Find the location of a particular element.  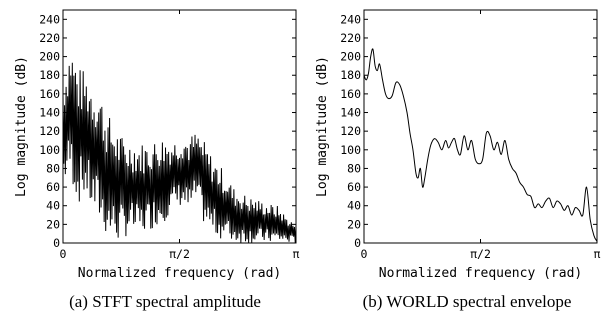

chart-caption: (a) STFT spectral amplitude is located at coordinates (165, 301).